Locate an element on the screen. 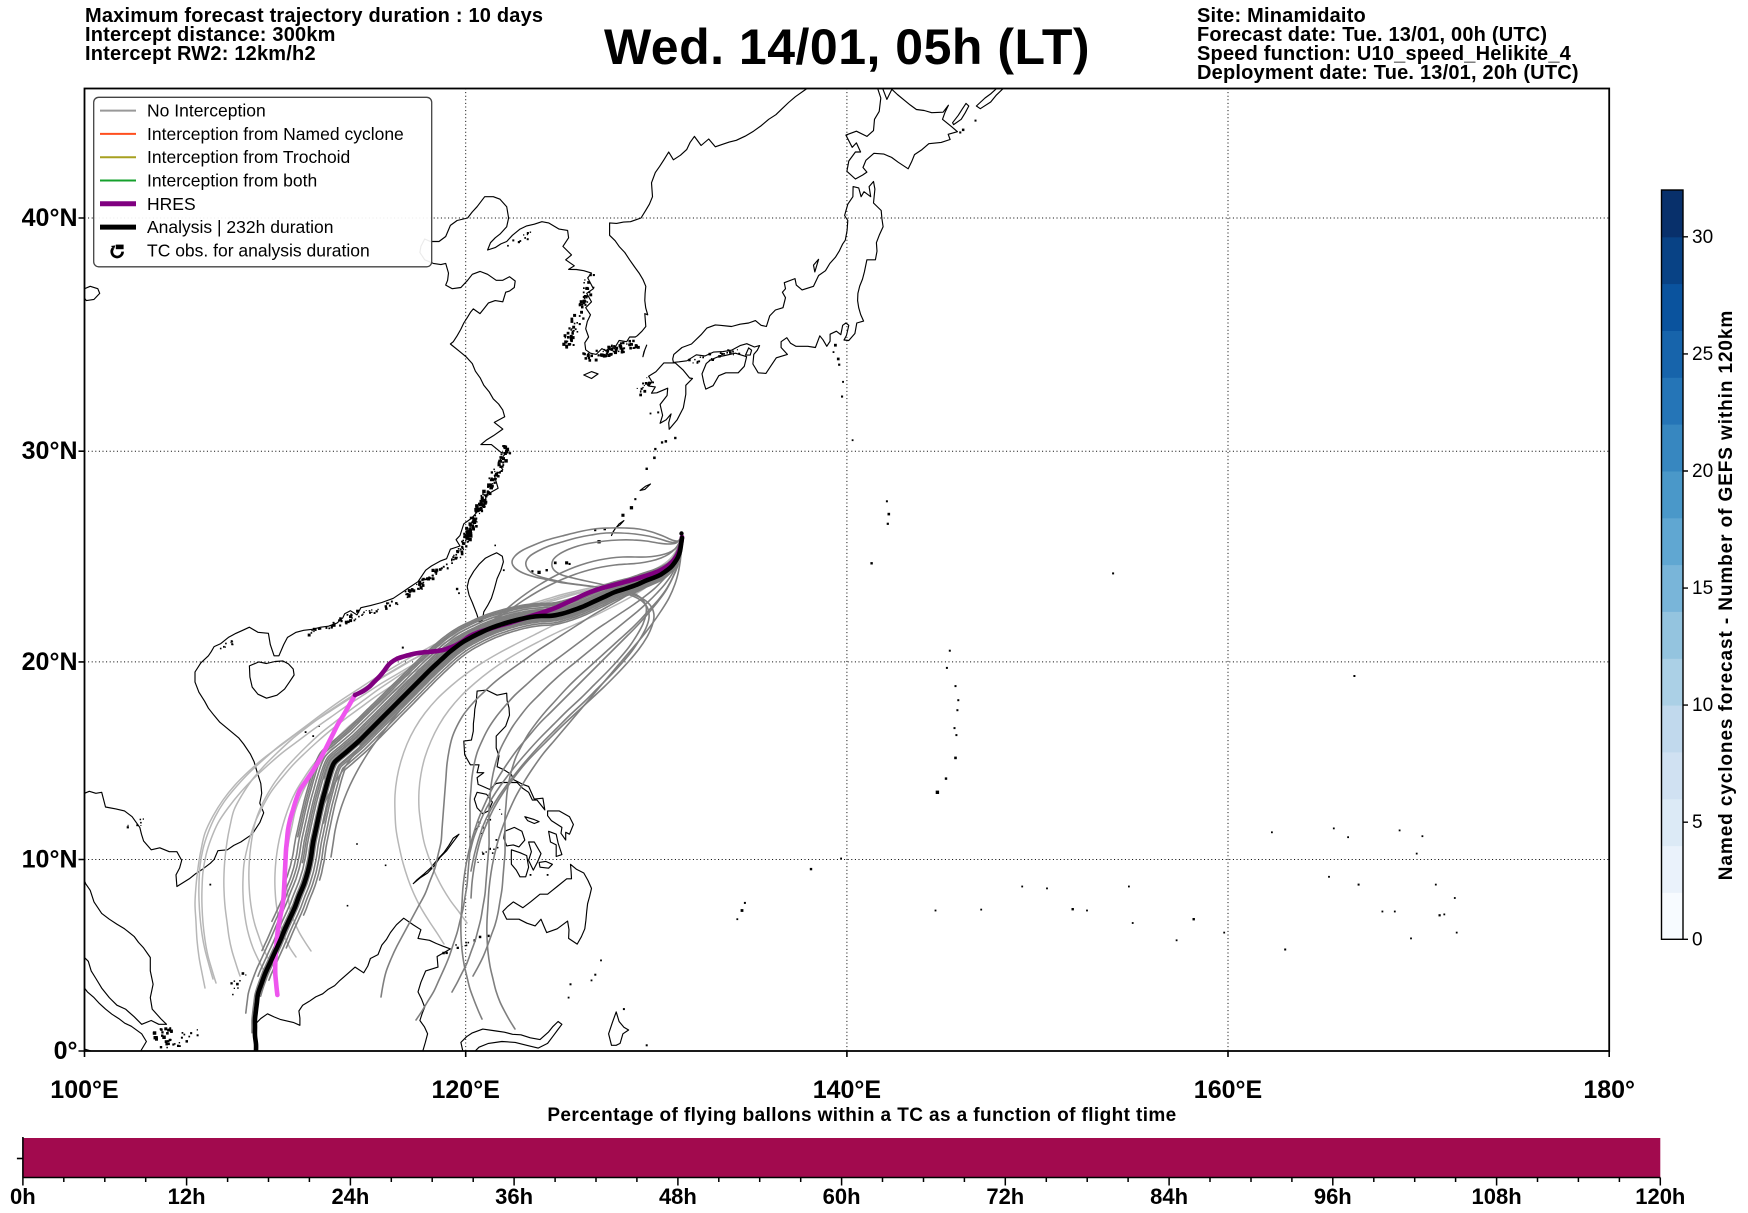  svg-text: 12h is located at coordinates (187, 1196).